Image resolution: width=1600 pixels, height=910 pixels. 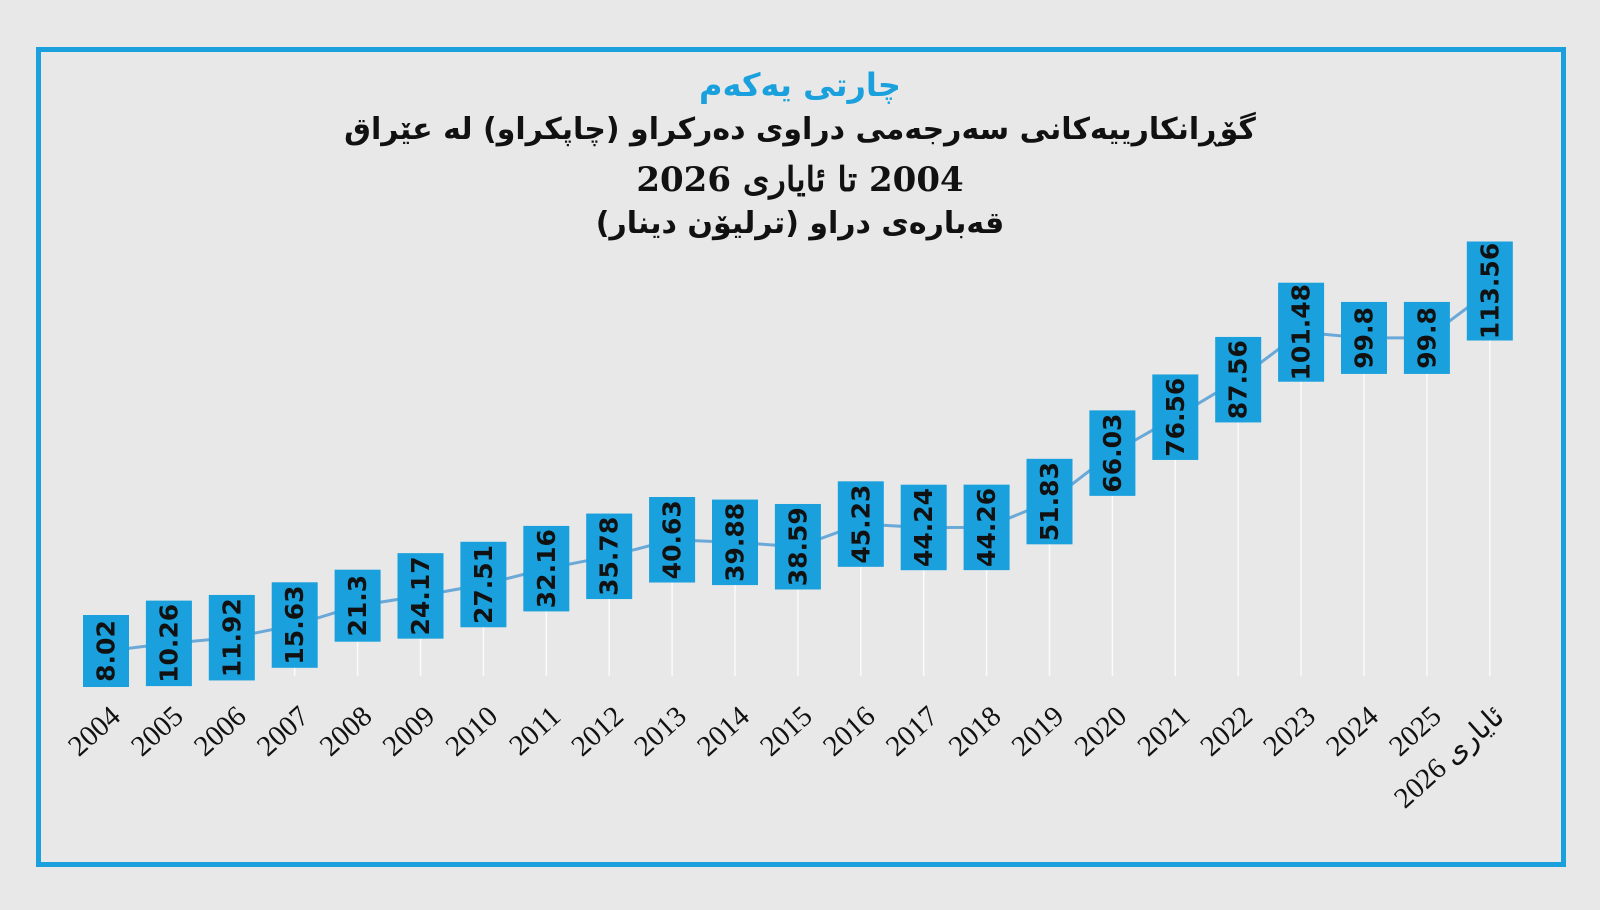 What do you see at coordinates (472, 731) in the screenshot?
I see `x-tick-label: 2010` at bounding box center [472, 731].